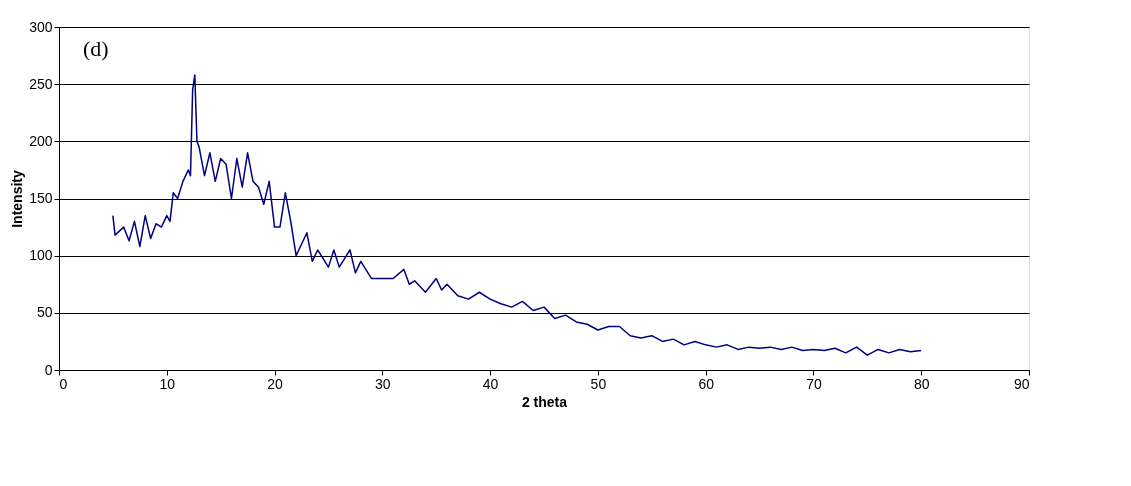 The height and width of the screenshot is (486, 1131). What do you see at coordinates (921, 383) in the screenshot?
I see `x-tick-label: 80` at bounding box center [921, 383].